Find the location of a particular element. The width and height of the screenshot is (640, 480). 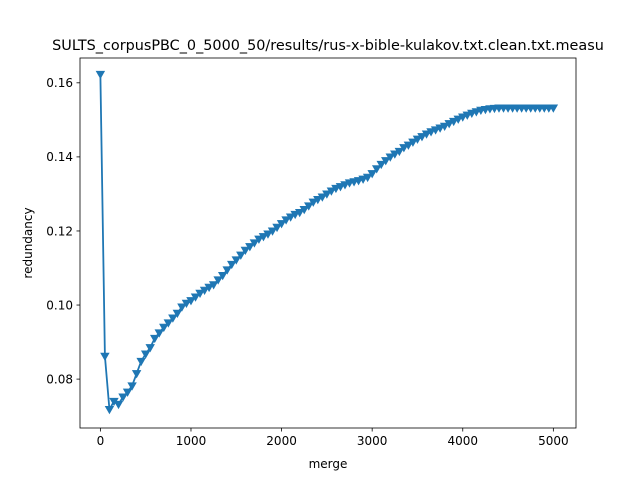

x-tick-label: 2000 is located at coordinates (281, 441).